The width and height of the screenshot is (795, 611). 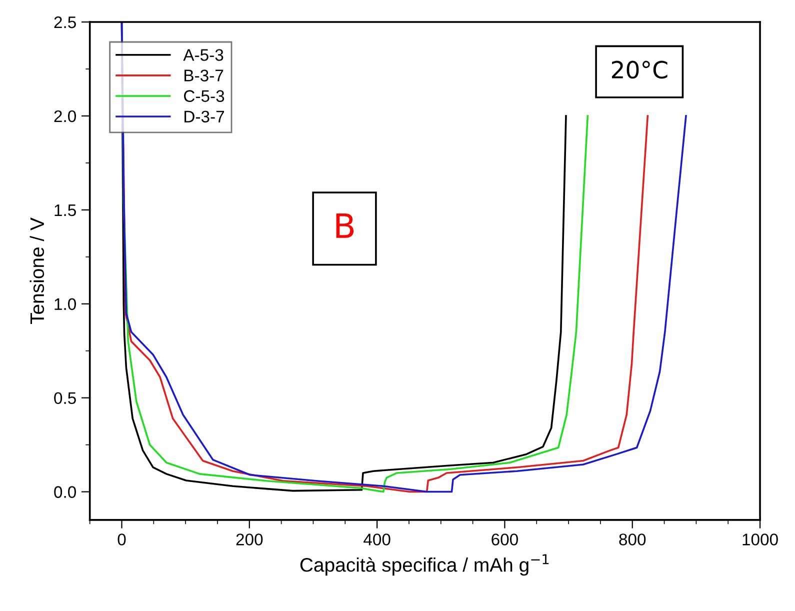 I want to click on y-tick-label: 0.0, so click(x=65, y=492).